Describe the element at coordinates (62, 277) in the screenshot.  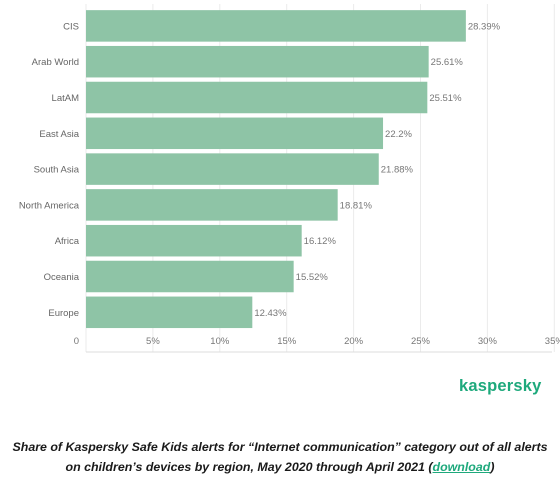
I see `category-label: Oceania` at that location.